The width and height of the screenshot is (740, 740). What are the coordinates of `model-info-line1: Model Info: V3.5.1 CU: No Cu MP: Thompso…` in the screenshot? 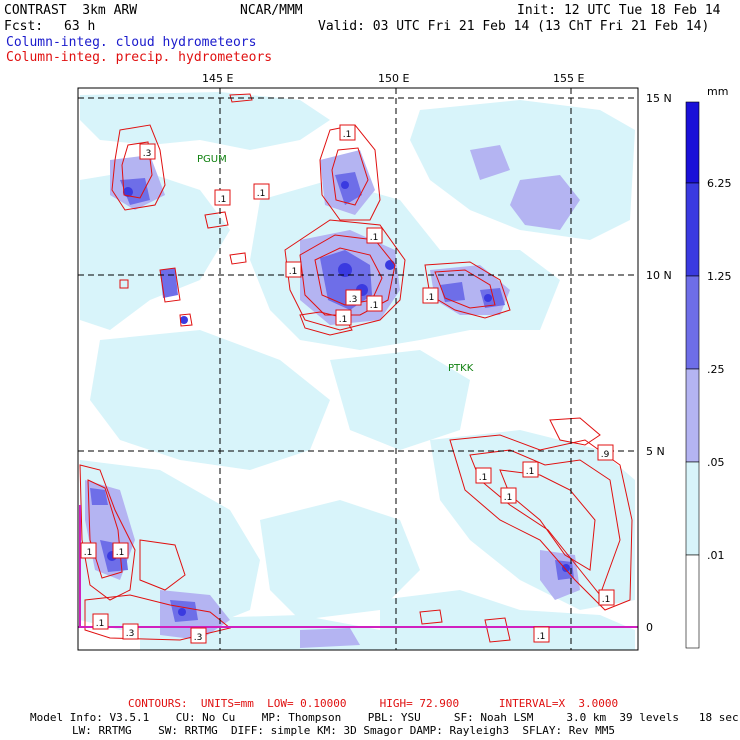 It's located at (384, 717).